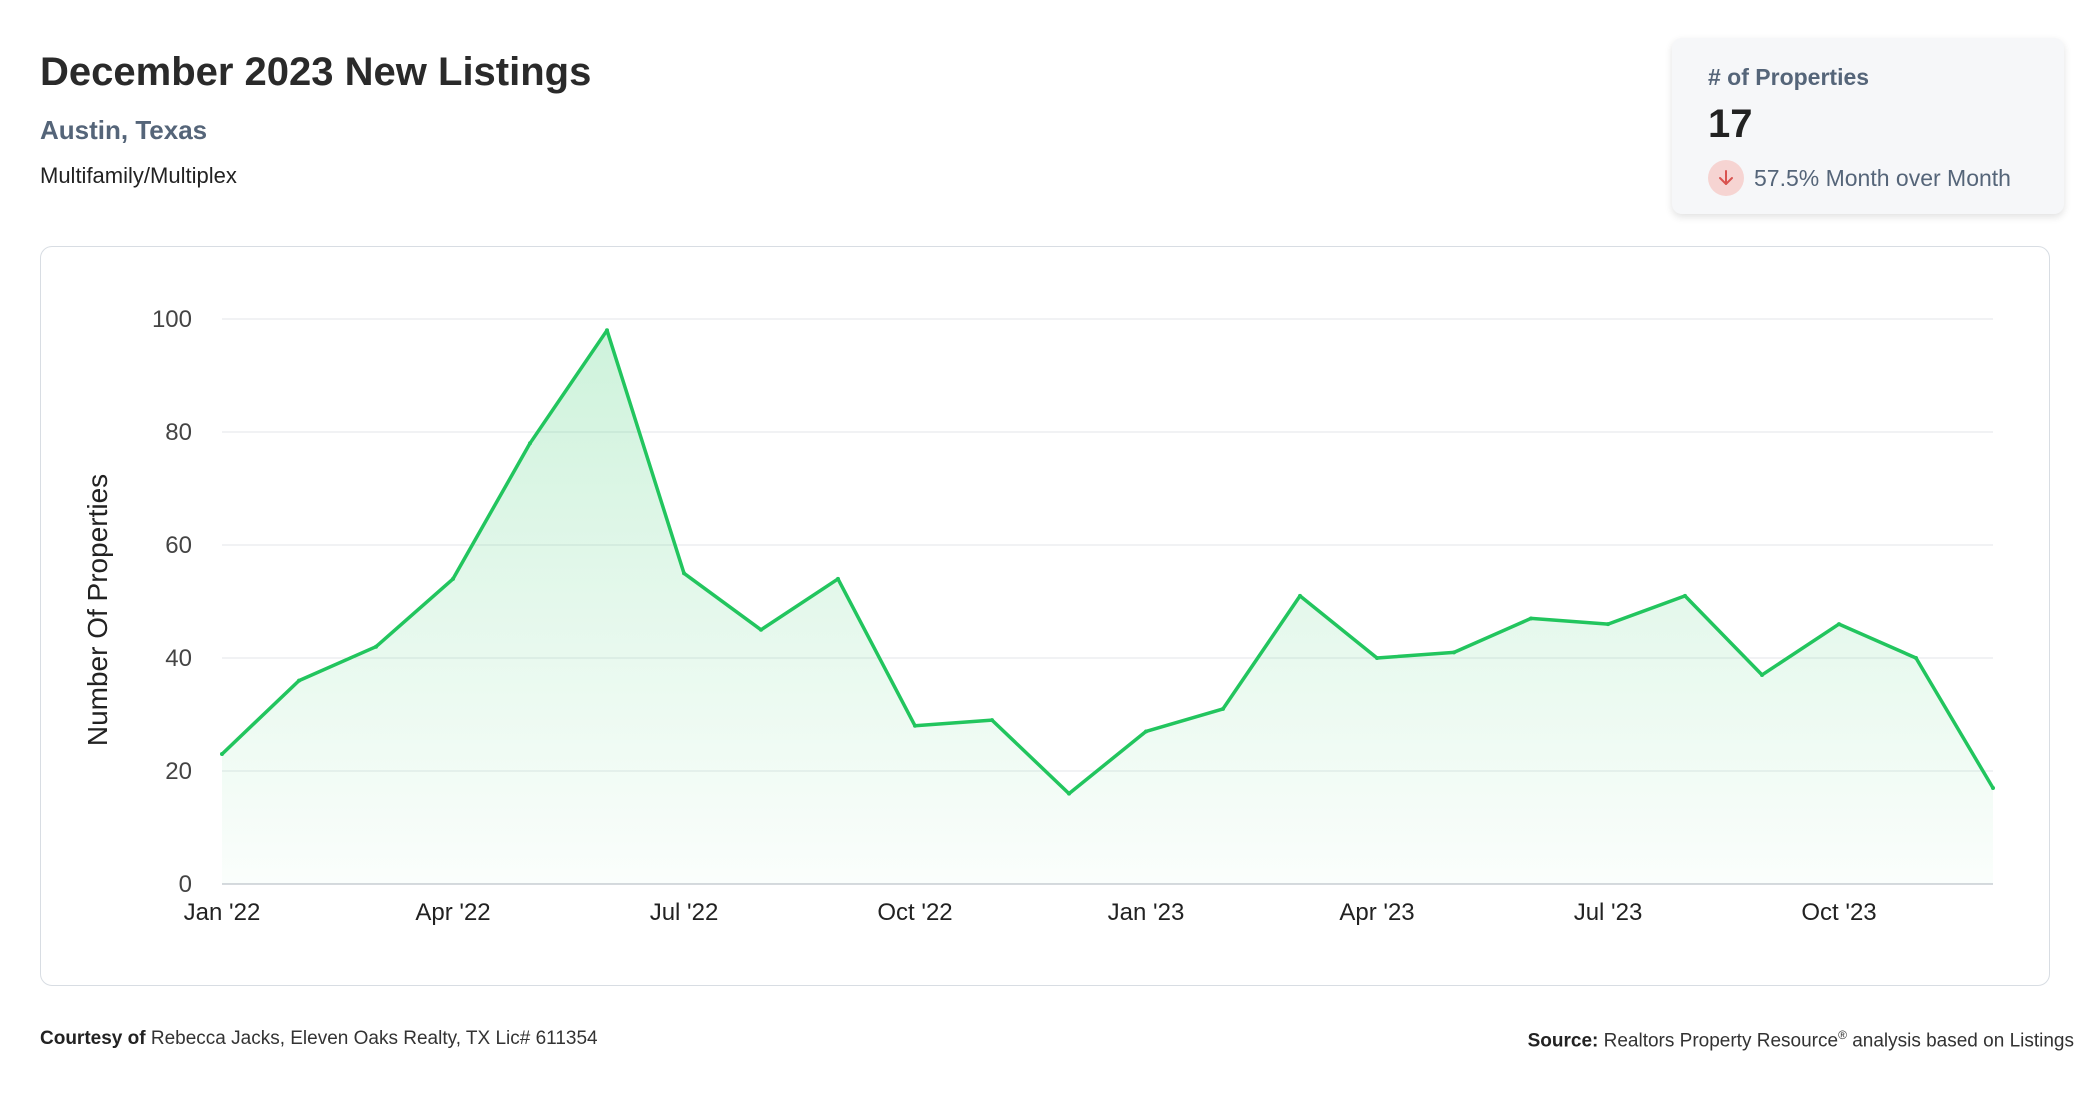 This screenshot has width=2096, height=1100. I want to click on source-text: Realtors Property Resource, so click(1721, 1041).